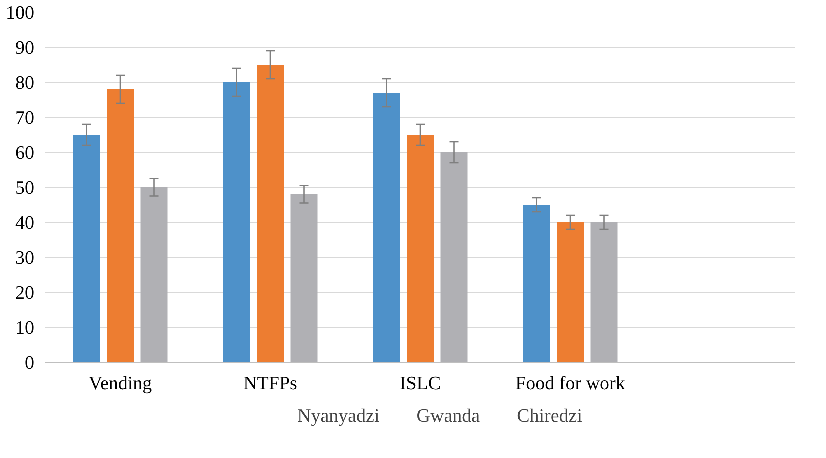  Describe the element at coordinates (25, 83) in the screenshot. I see `y-tick-label: 80` at that location.